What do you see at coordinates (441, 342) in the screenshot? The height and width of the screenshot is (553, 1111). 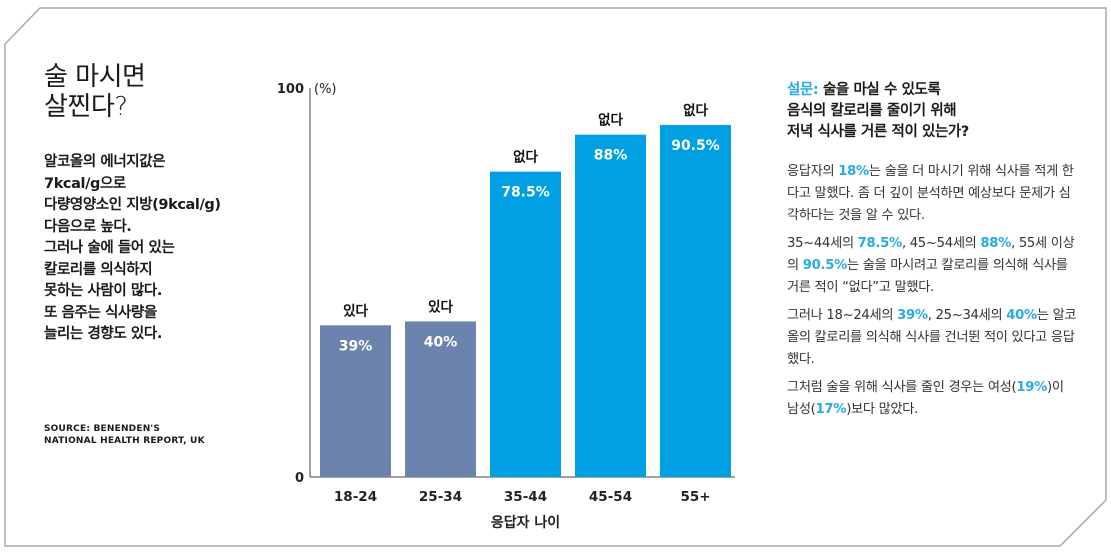 I see `bar-value-label: 40%` at bounding box center [441, 342].